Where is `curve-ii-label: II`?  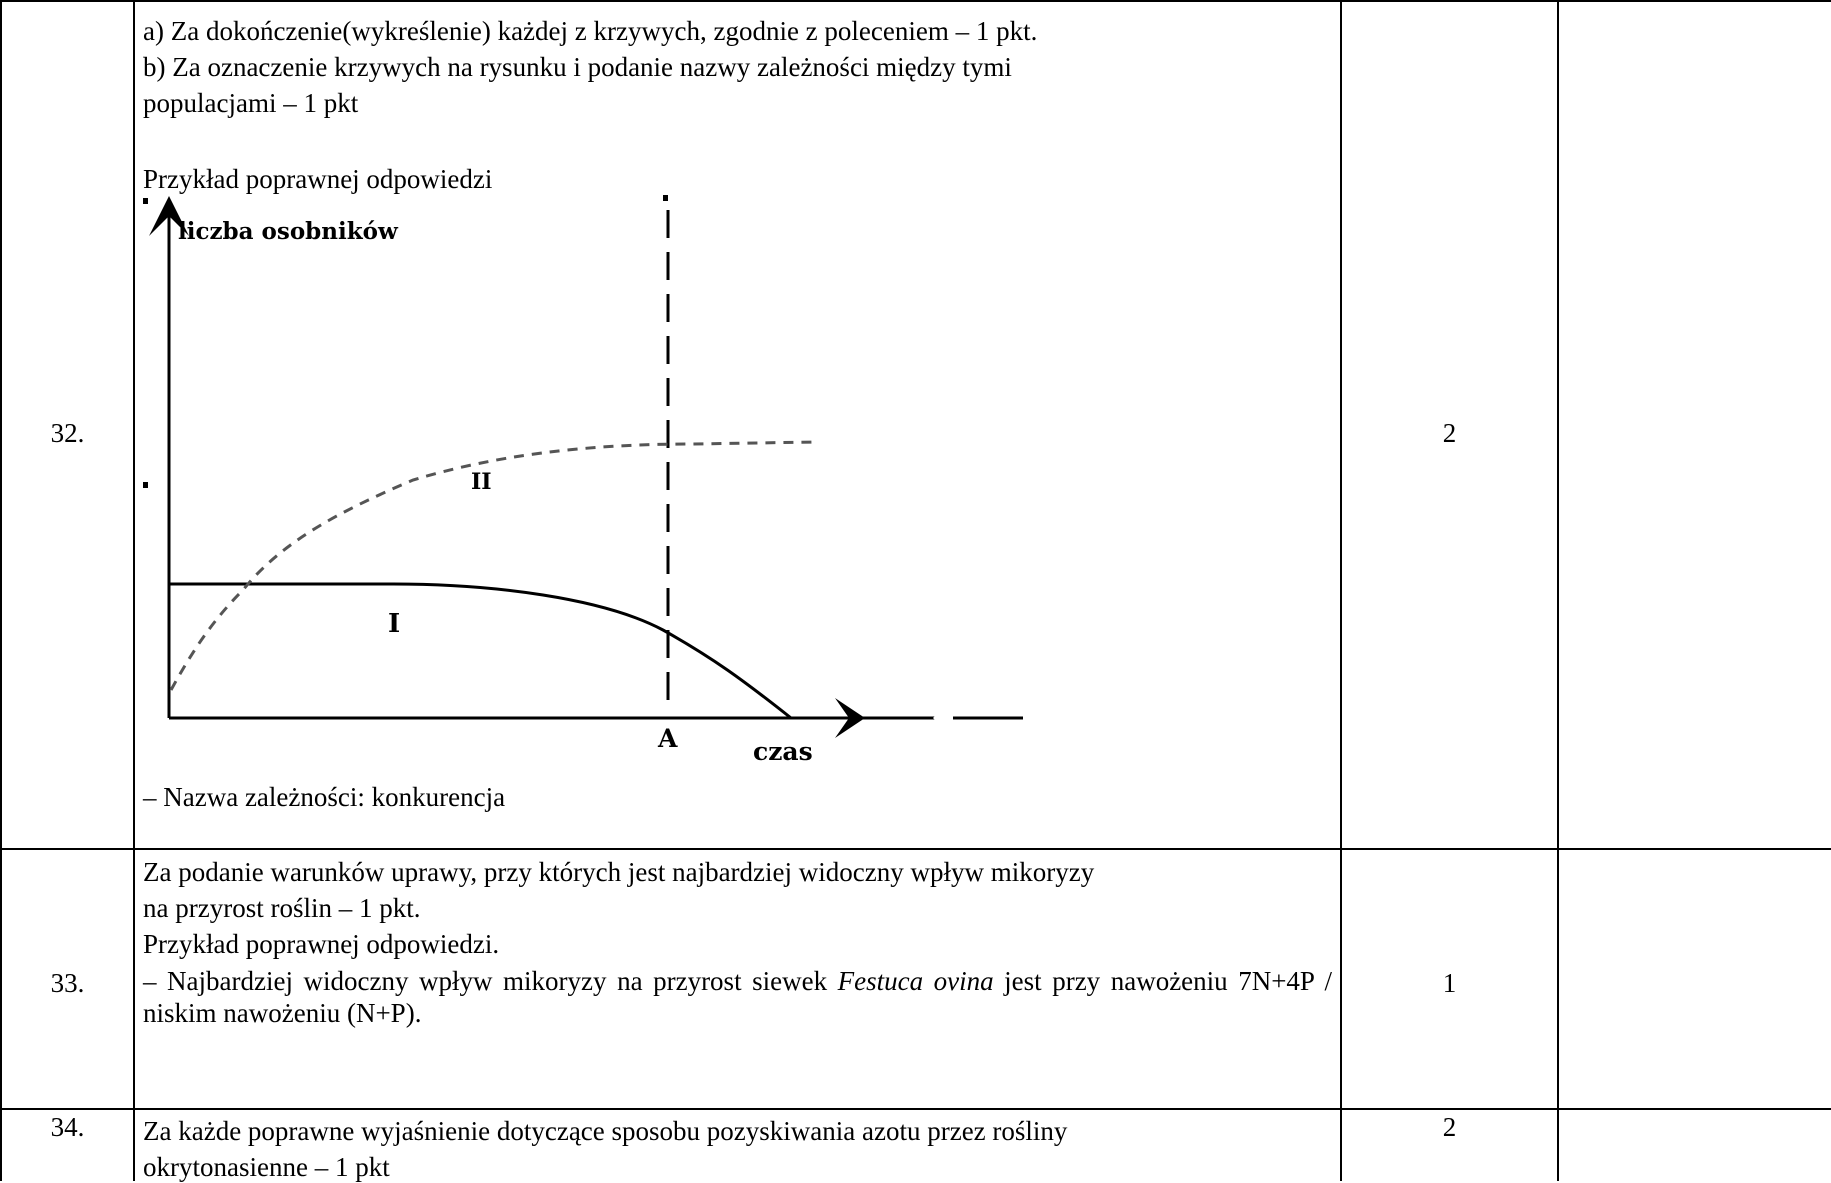 curve-ii-label: II is located at coordinates (481, 482).